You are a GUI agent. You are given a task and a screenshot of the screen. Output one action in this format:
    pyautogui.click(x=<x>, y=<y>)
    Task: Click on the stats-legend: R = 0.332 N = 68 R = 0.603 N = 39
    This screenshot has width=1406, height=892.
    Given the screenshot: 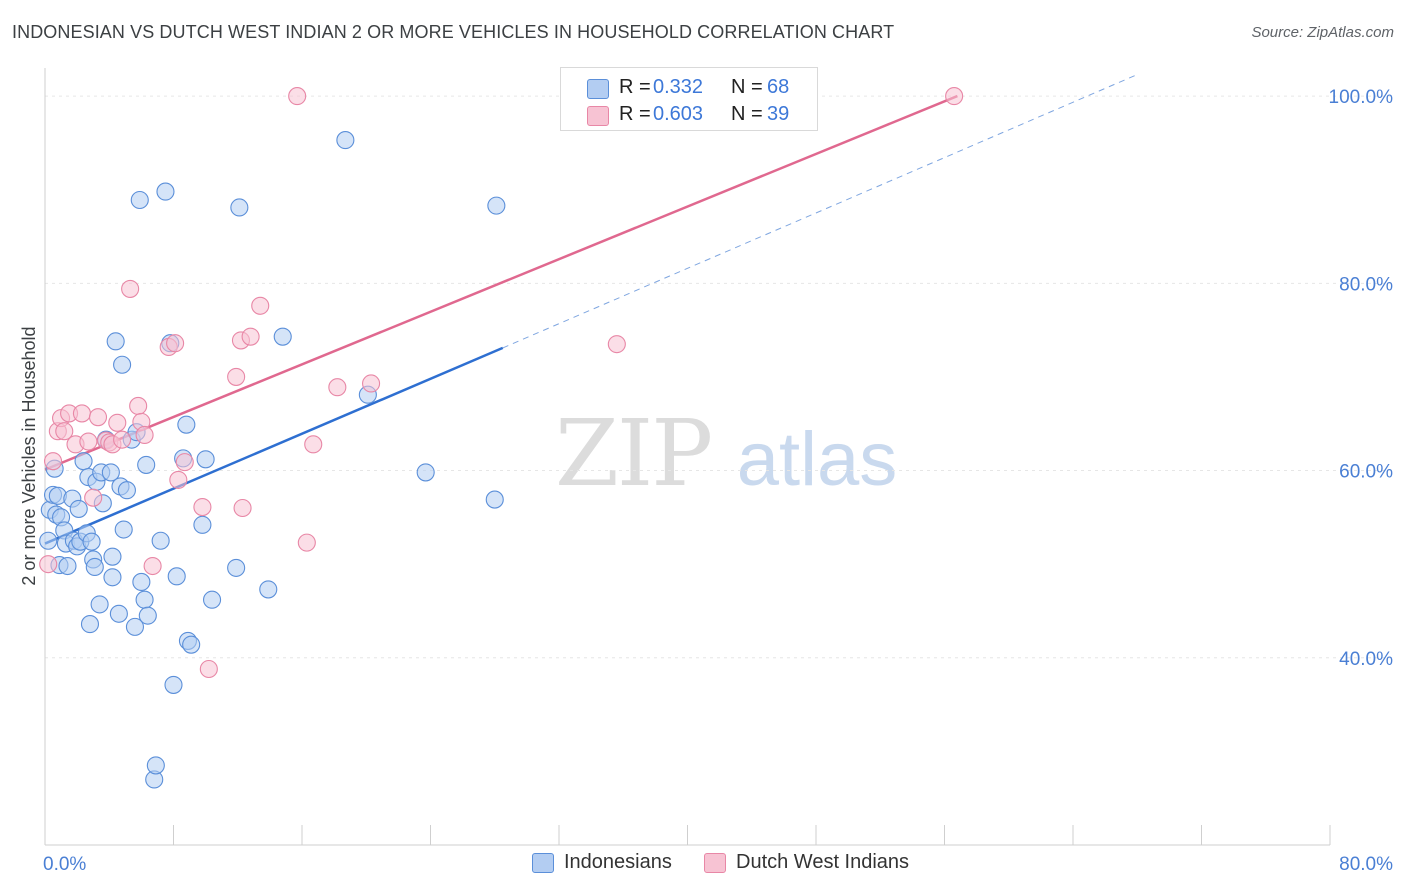 What is the action you would take?
    pyautogui.click(x=689, y=99)
    